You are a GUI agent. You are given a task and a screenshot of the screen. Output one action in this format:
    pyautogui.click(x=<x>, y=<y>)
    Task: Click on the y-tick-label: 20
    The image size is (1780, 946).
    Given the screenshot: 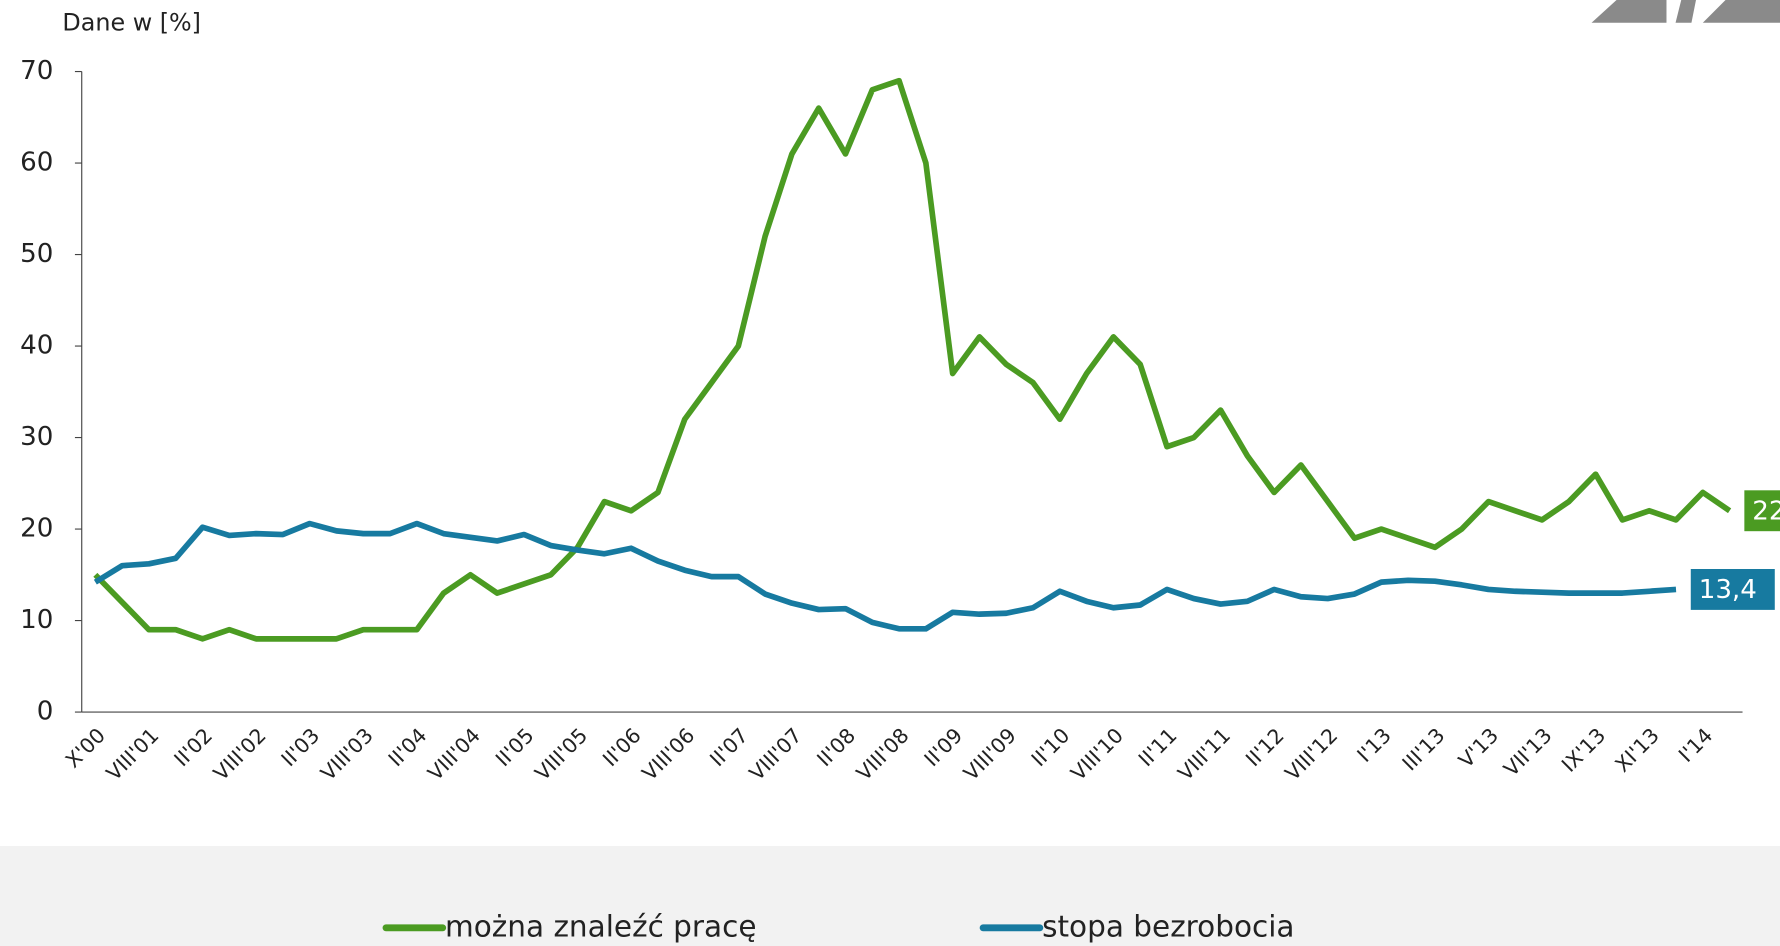 What is the action you would take?
    pyautogui.click(x=36, y=529)
    